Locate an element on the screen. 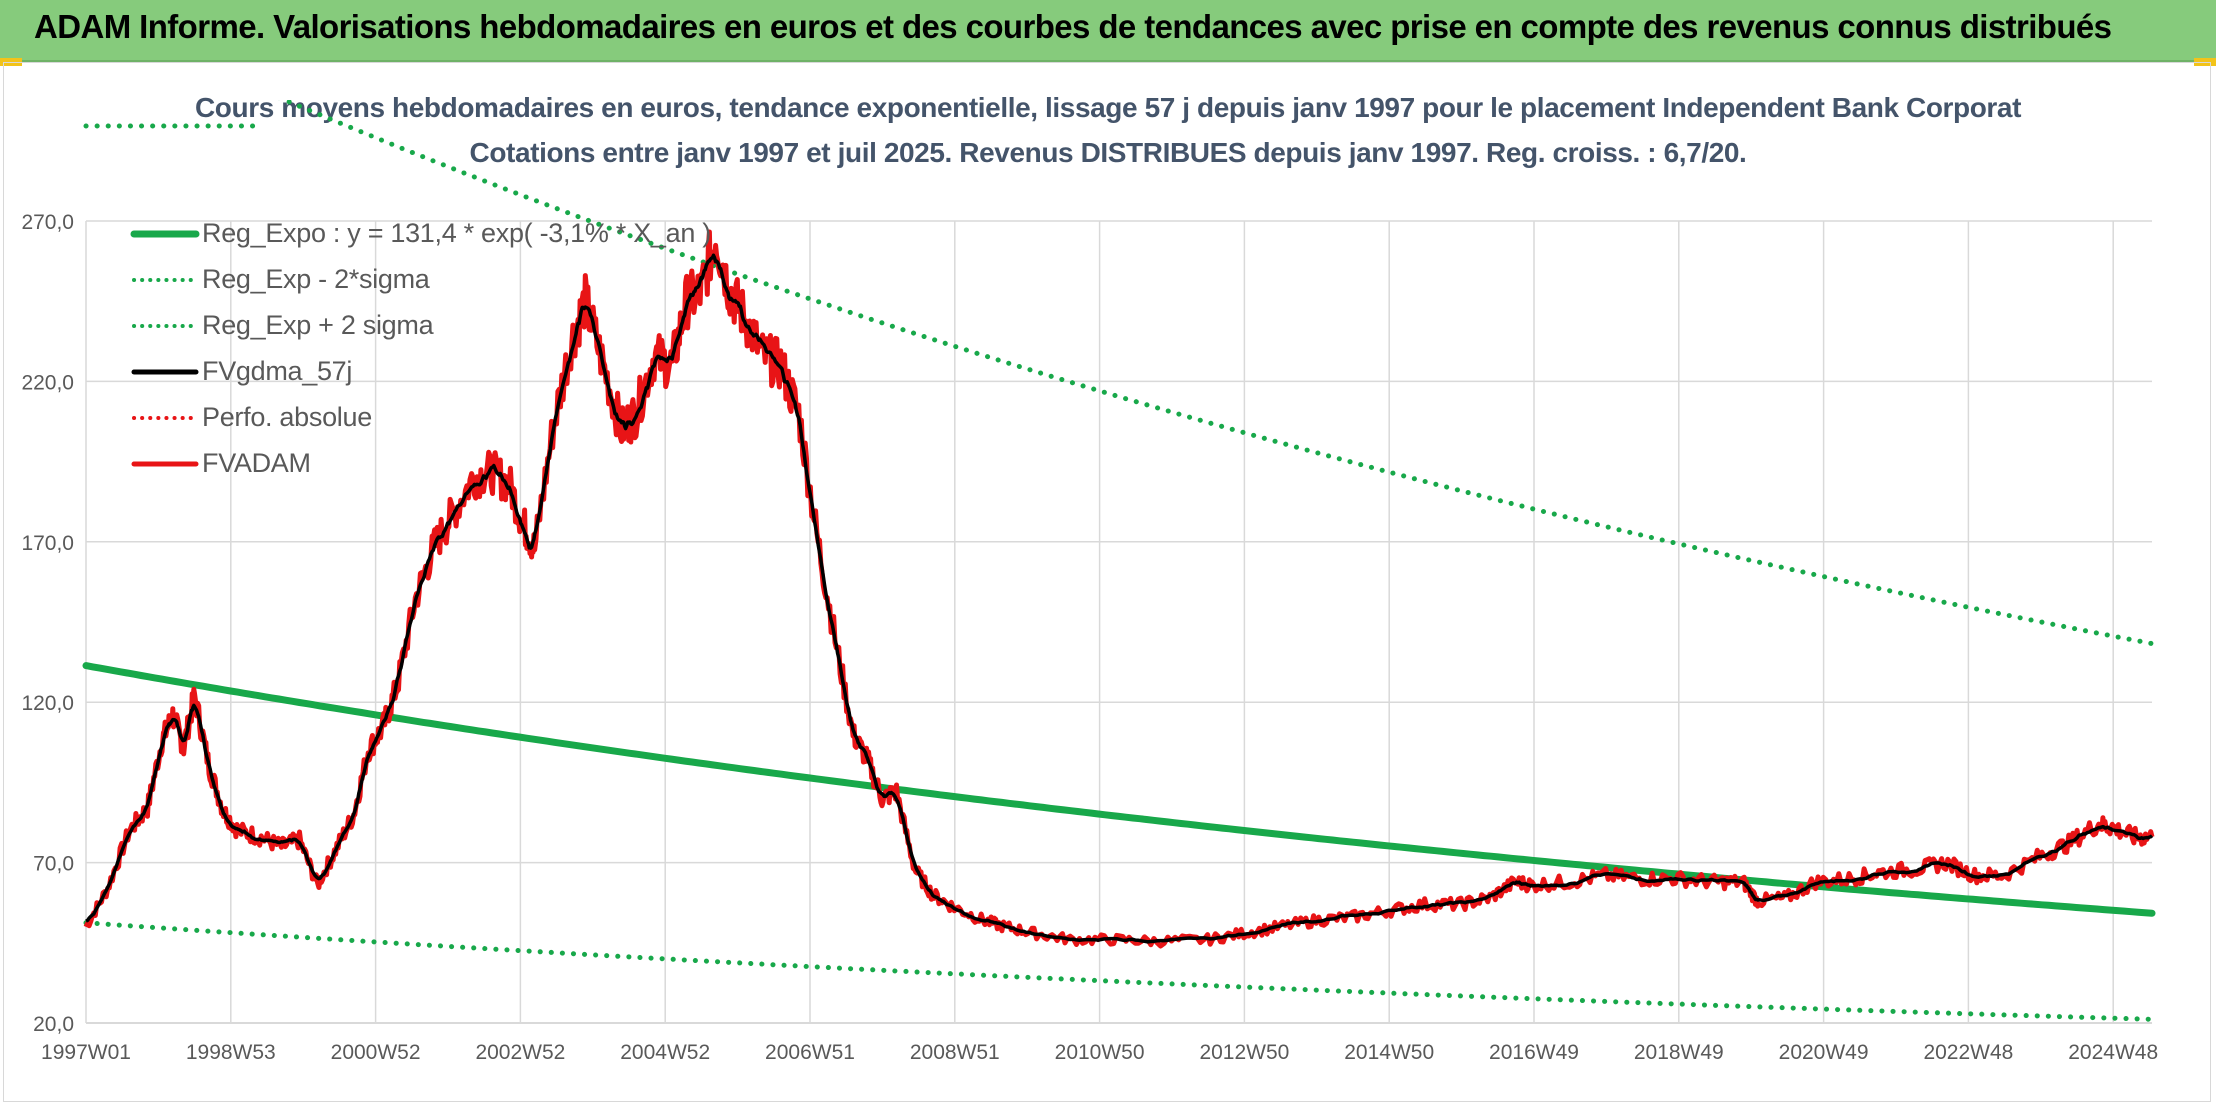  y-tick-label: 170,0 is located at coordinates (47, 543).